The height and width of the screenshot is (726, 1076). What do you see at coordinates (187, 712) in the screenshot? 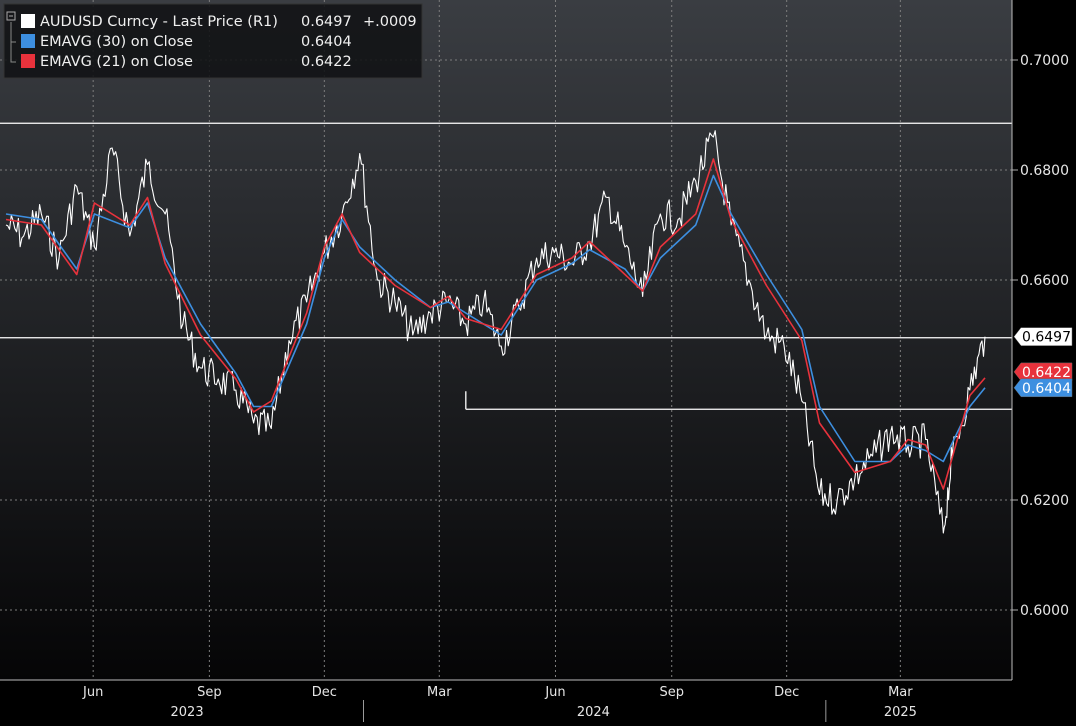
I see `x-year-label: 2023` at bounding box center [187, 712].